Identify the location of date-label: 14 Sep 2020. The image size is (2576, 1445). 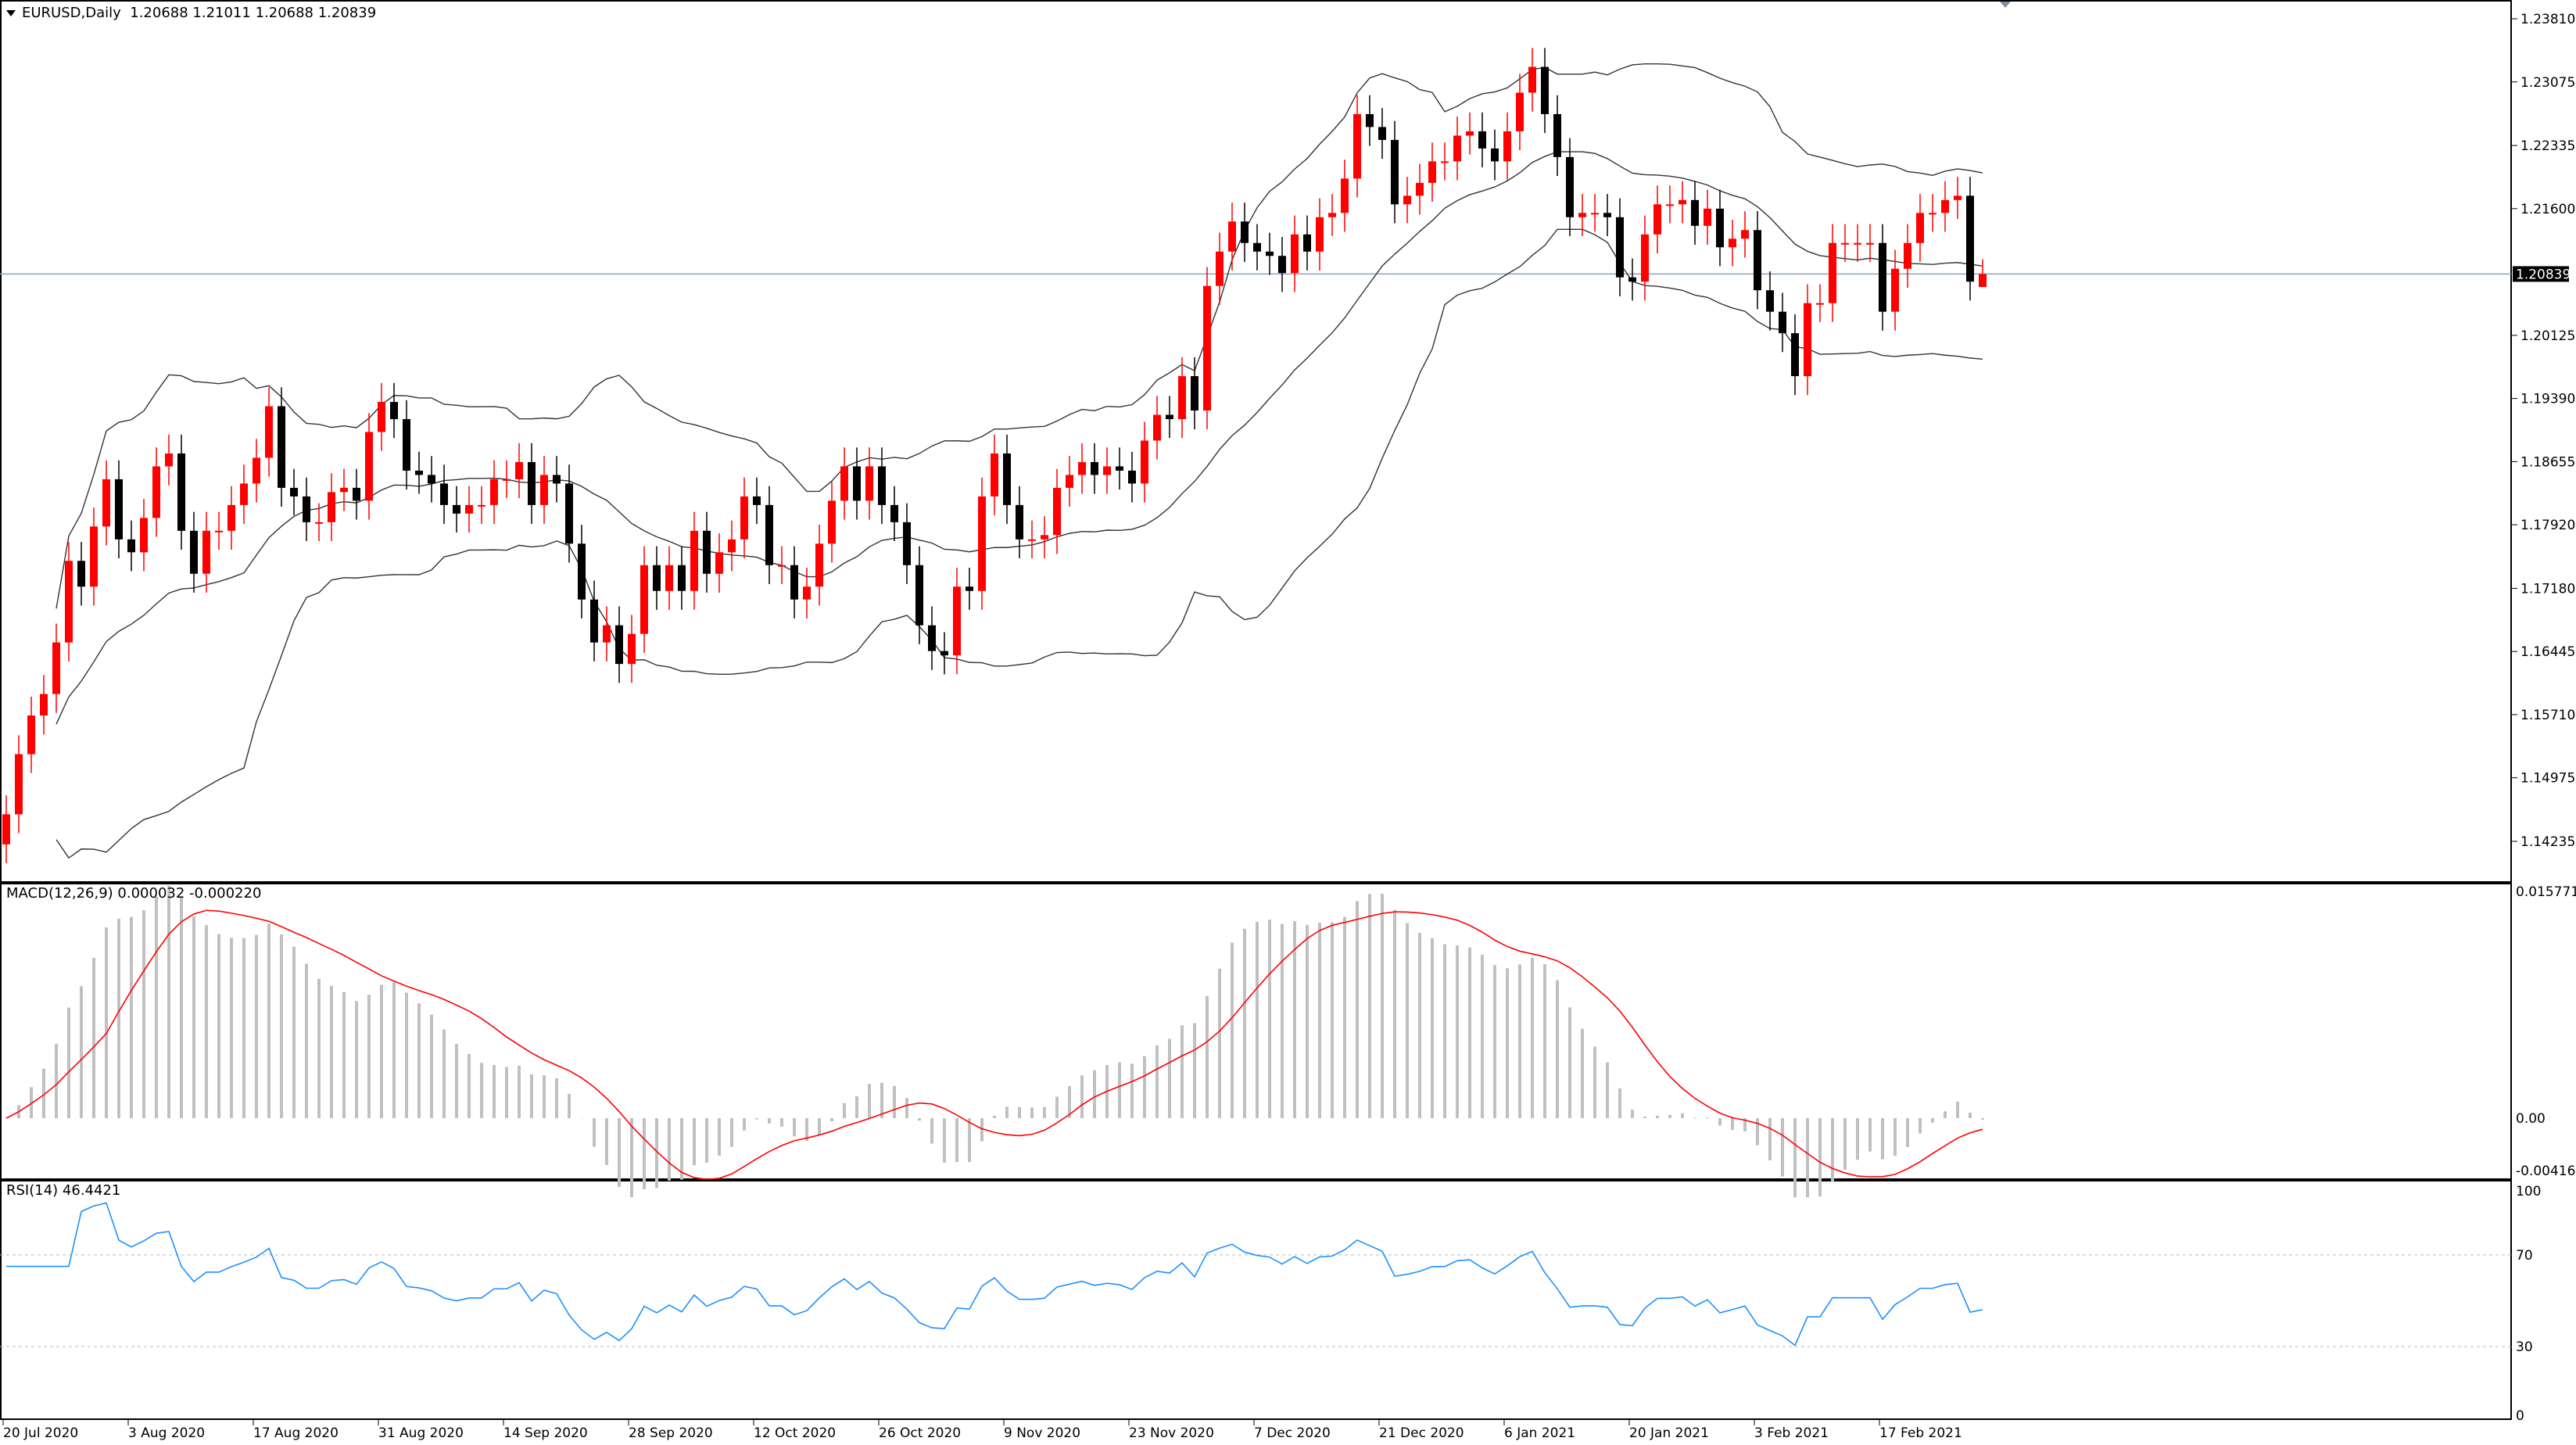
(545, 1433).